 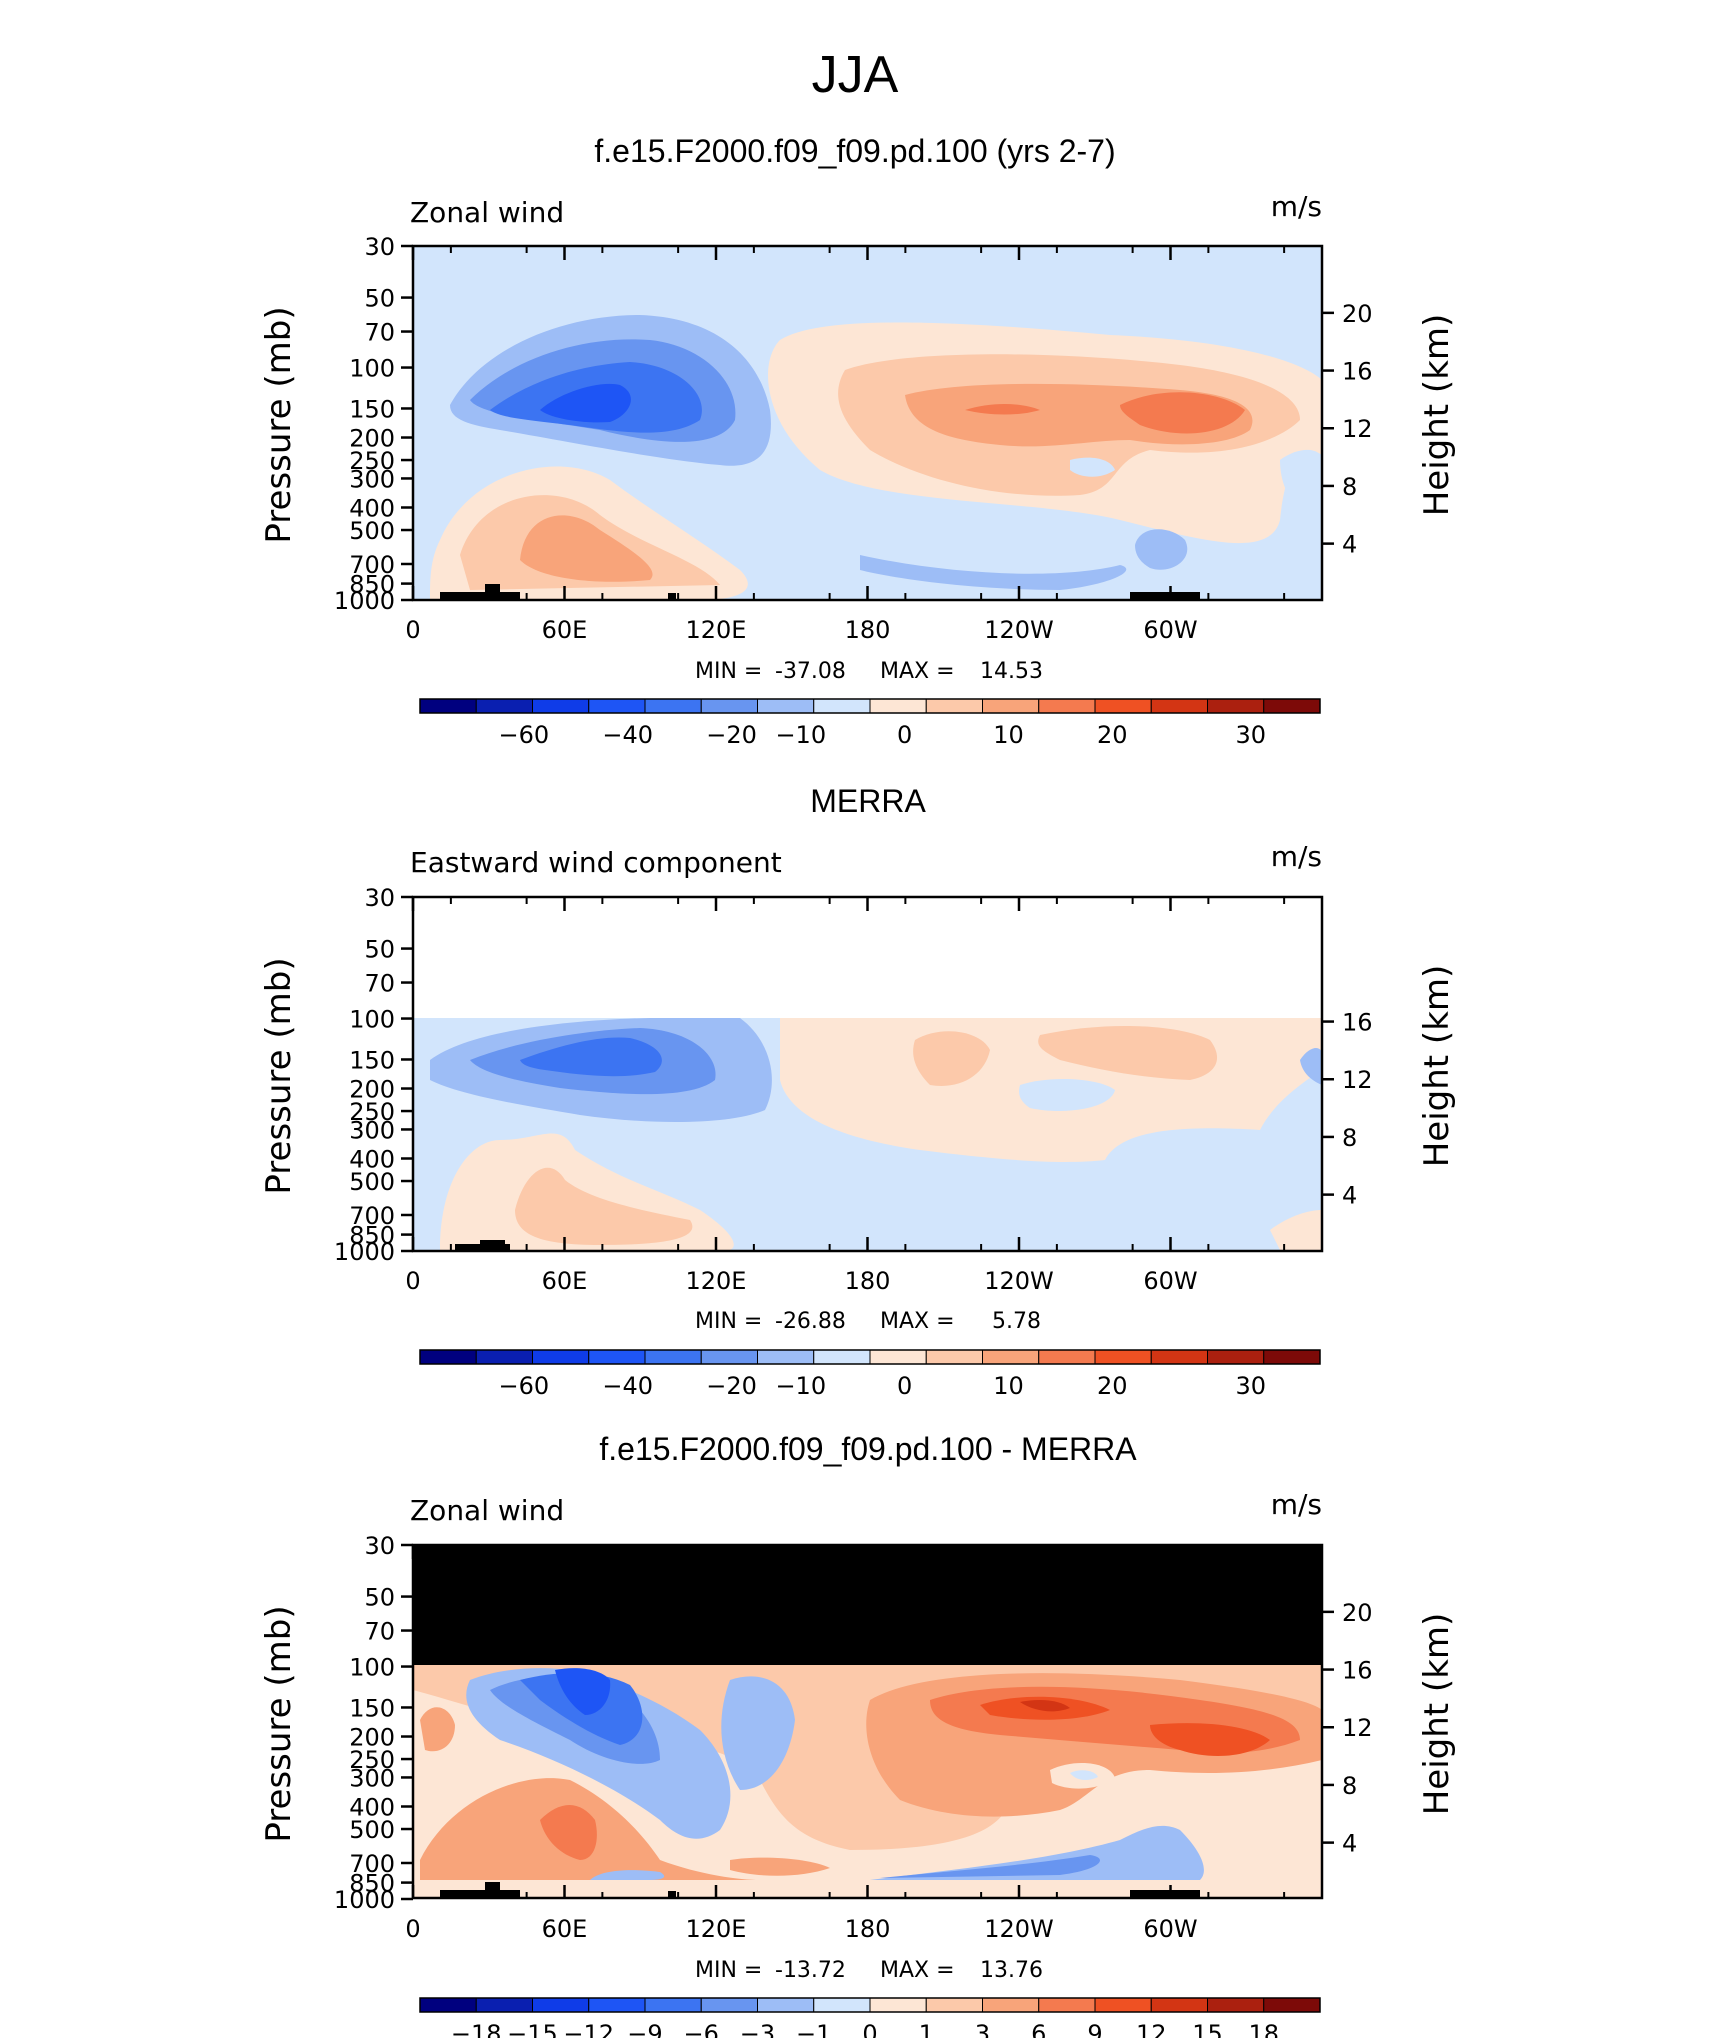 What do you see at coordinates (982, 2029) in the screenshot?
I see `colorbar-label: 3` at bounding box center [982, 2029].